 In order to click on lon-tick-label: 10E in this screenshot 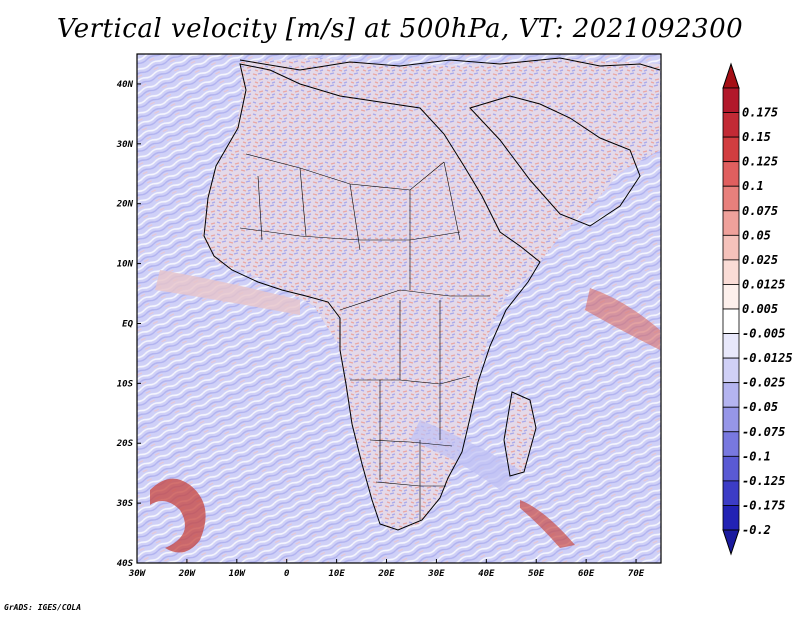, I will do `click(336, 574)`.